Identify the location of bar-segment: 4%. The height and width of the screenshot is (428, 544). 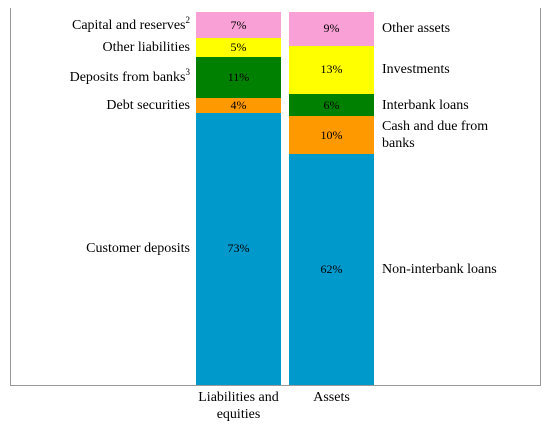
(238, 105).